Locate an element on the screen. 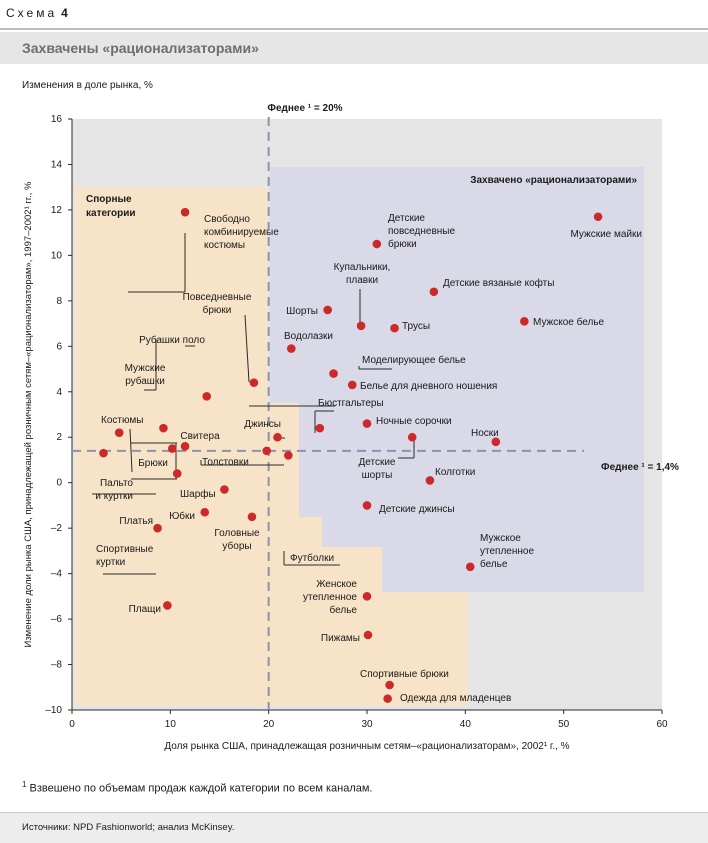  point-label: Детские джинсы is located at coordinates (417, 509).